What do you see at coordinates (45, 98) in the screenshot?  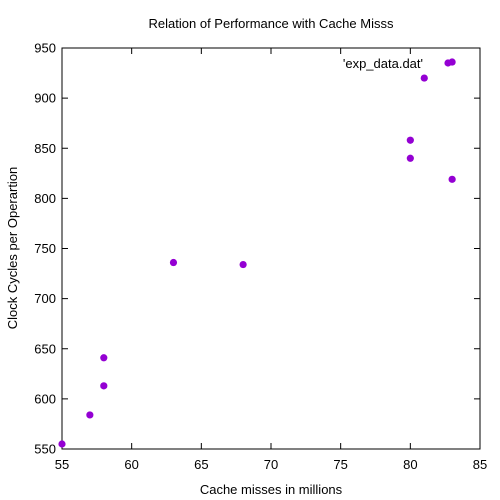 I see `y-tick-label: 900` at bounding box center [45, 98].